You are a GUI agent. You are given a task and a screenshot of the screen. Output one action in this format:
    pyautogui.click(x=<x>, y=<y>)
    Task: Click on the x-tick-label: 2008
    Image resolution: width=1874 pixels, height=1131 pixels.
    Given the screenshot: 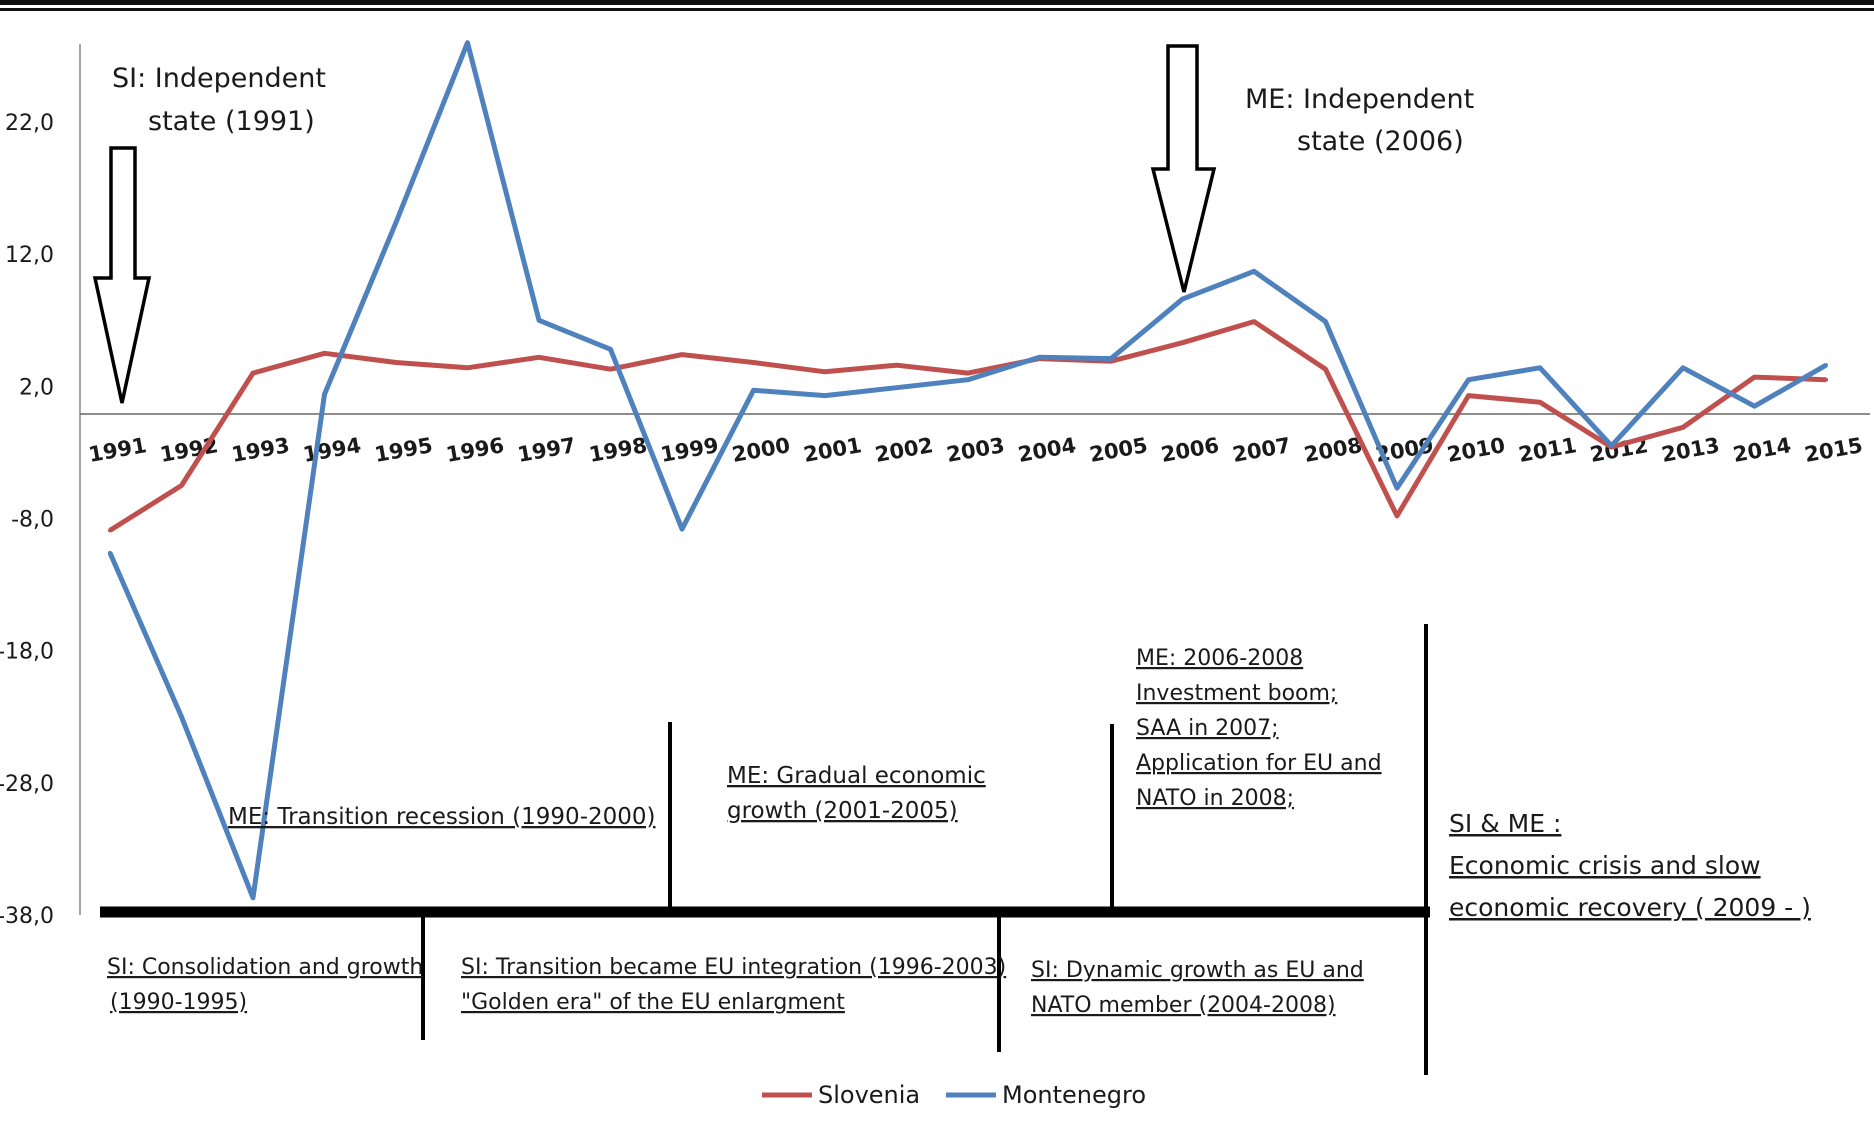 What is the action you would take?
    pyautogui.click(x=1333, y=450)
    